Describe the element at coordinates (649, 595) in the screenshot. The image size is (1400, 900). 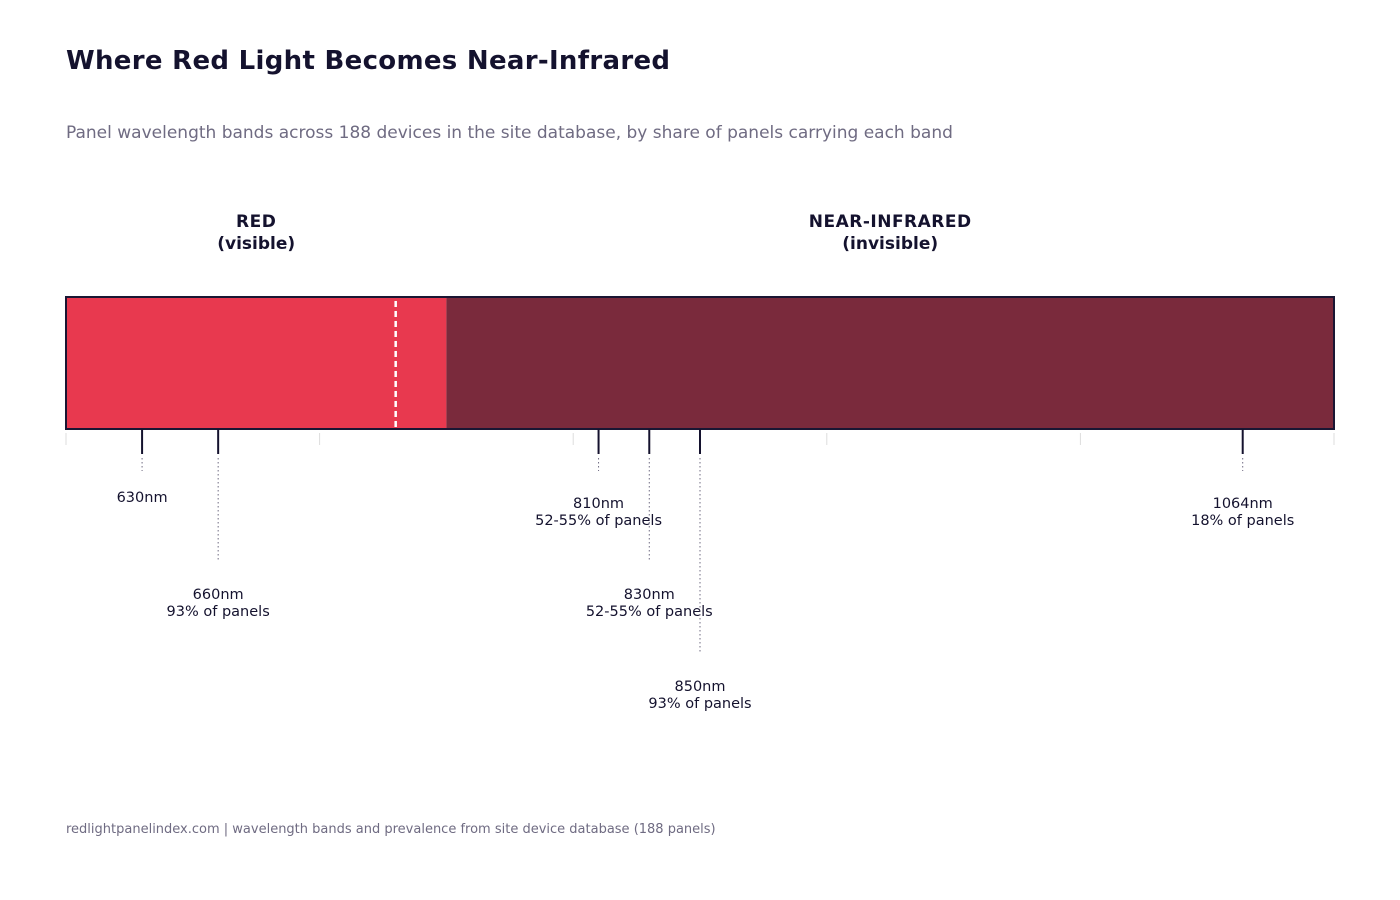
I see `band-label-830: 830nm` at that location.